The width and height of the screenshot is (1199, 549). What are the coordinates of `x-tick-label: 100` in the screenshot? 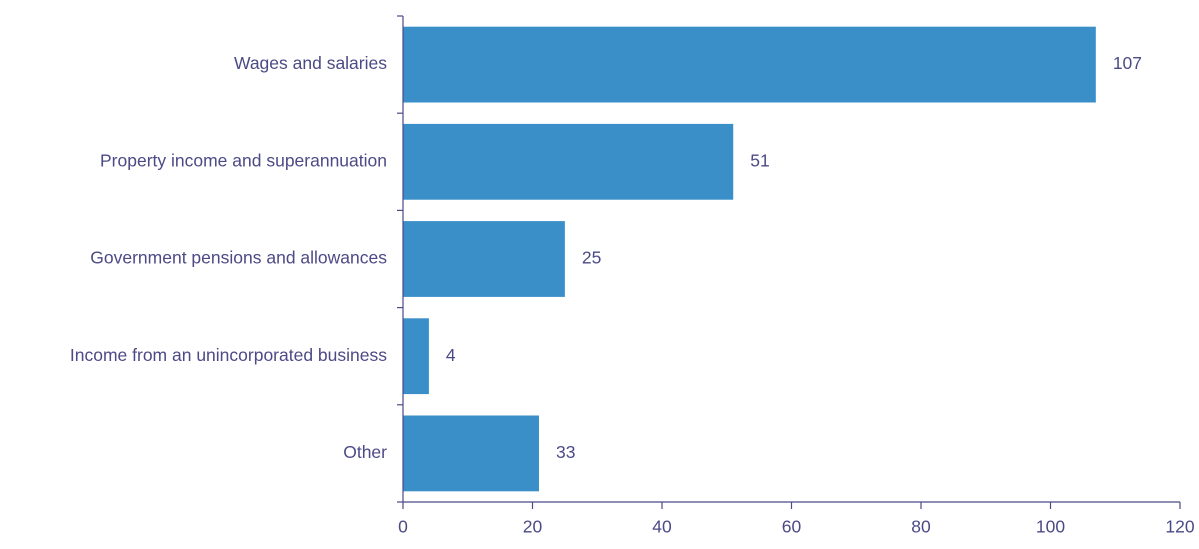 It's located at (1050, 527).